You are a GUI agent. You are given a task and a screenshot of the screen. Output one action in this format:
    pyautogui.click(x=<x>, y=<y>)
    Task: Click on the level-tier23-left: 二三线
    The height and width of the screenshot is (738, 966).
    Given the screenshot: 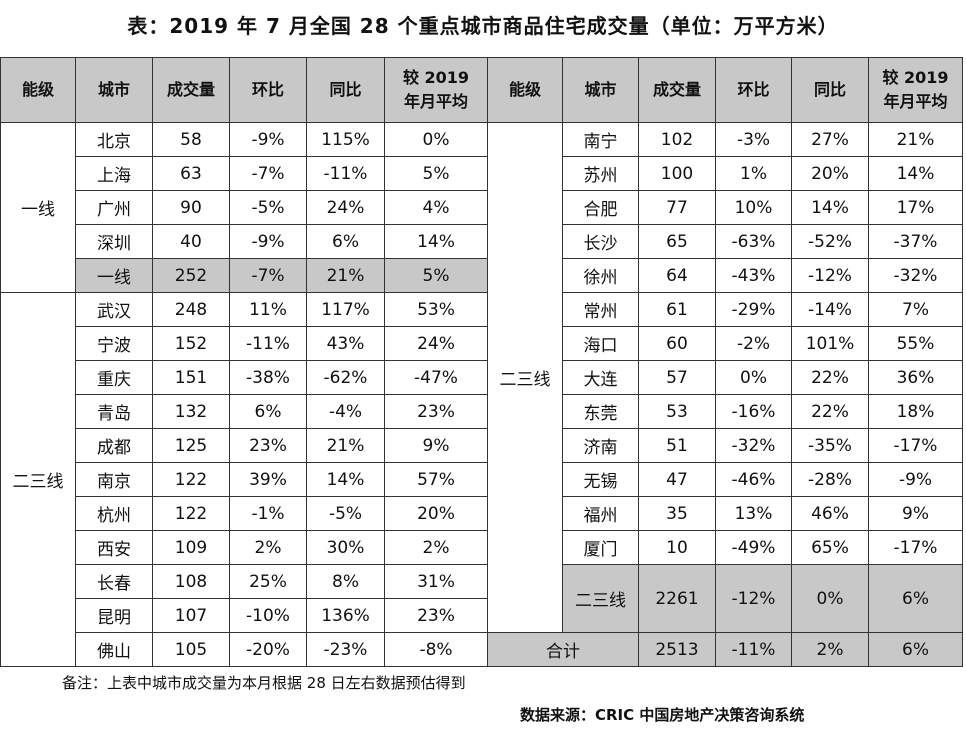 What is the action you would take?
    pyautogui.click(x=38, y=479)
    